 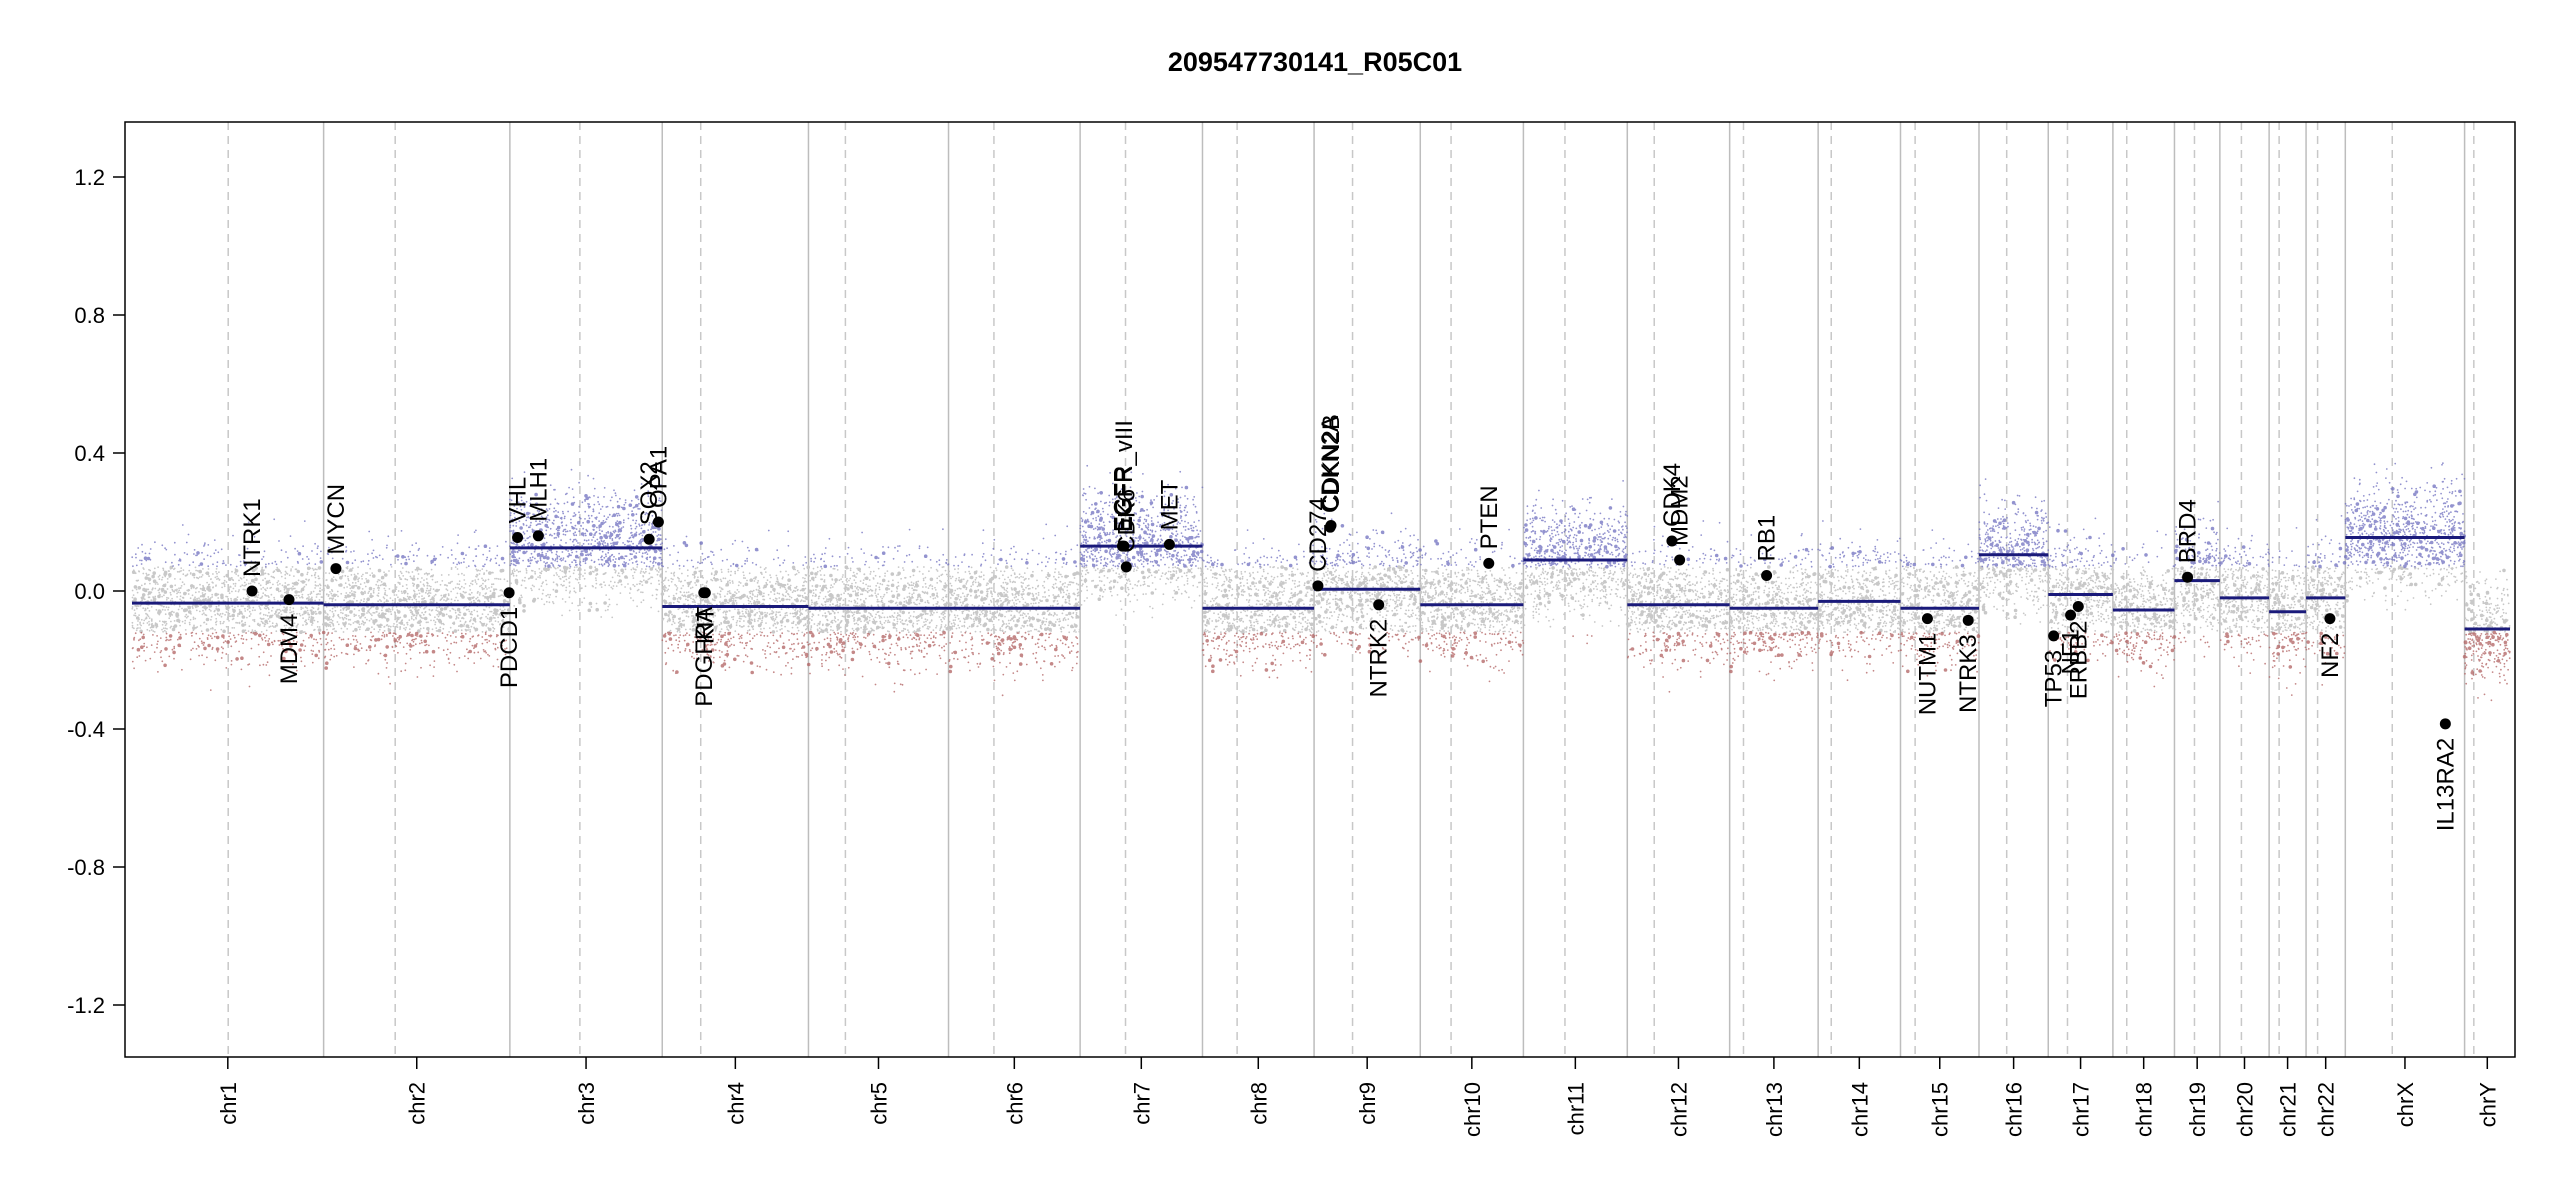 What do you see at coordinates (1126, 567) in the screenshot?
I see `gene-point-CDK6` at bounding box center [1126, 567].